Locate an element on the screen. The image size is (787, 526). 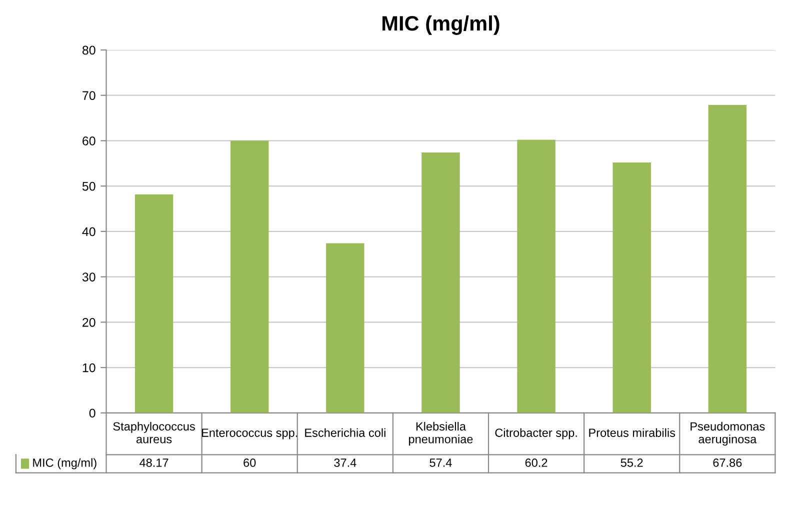
legend-label: MIC (mg/ml) is located at coordinates (64, 464).